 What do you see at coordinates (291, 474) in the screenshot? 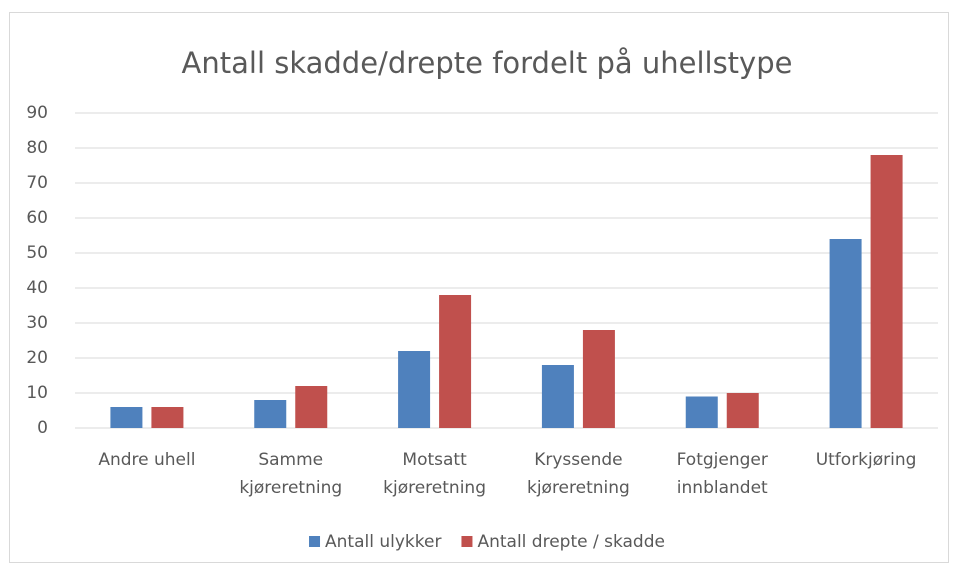
I see `x-tick-label: Samme kjøreretning` at bounding box center [291, 474].